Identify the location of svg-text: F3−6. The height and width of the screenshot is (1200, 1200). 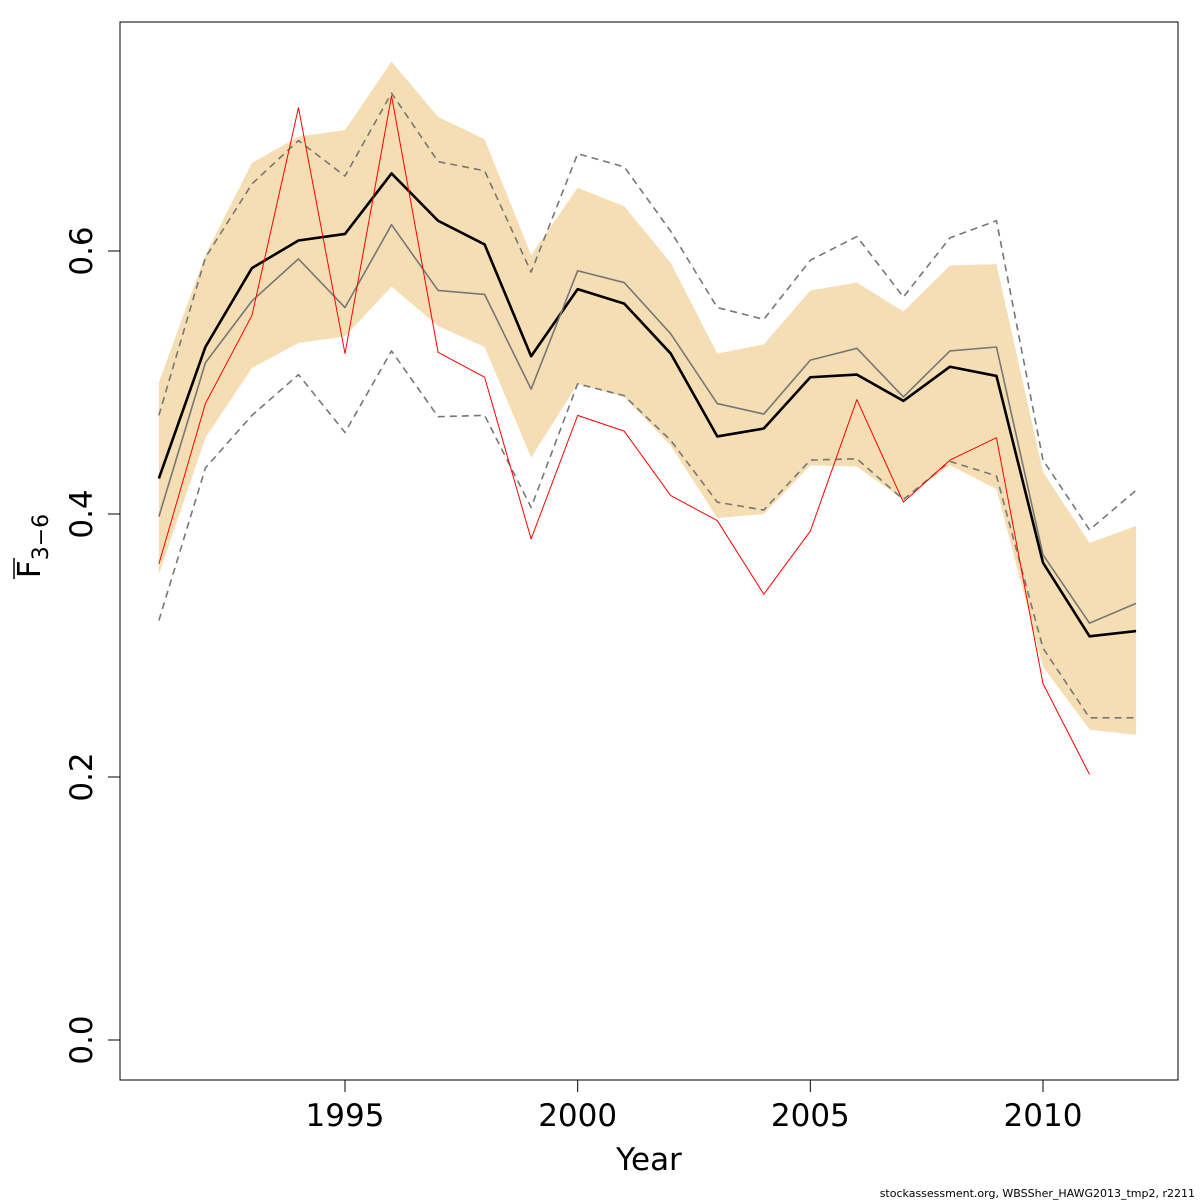
(33, 546).